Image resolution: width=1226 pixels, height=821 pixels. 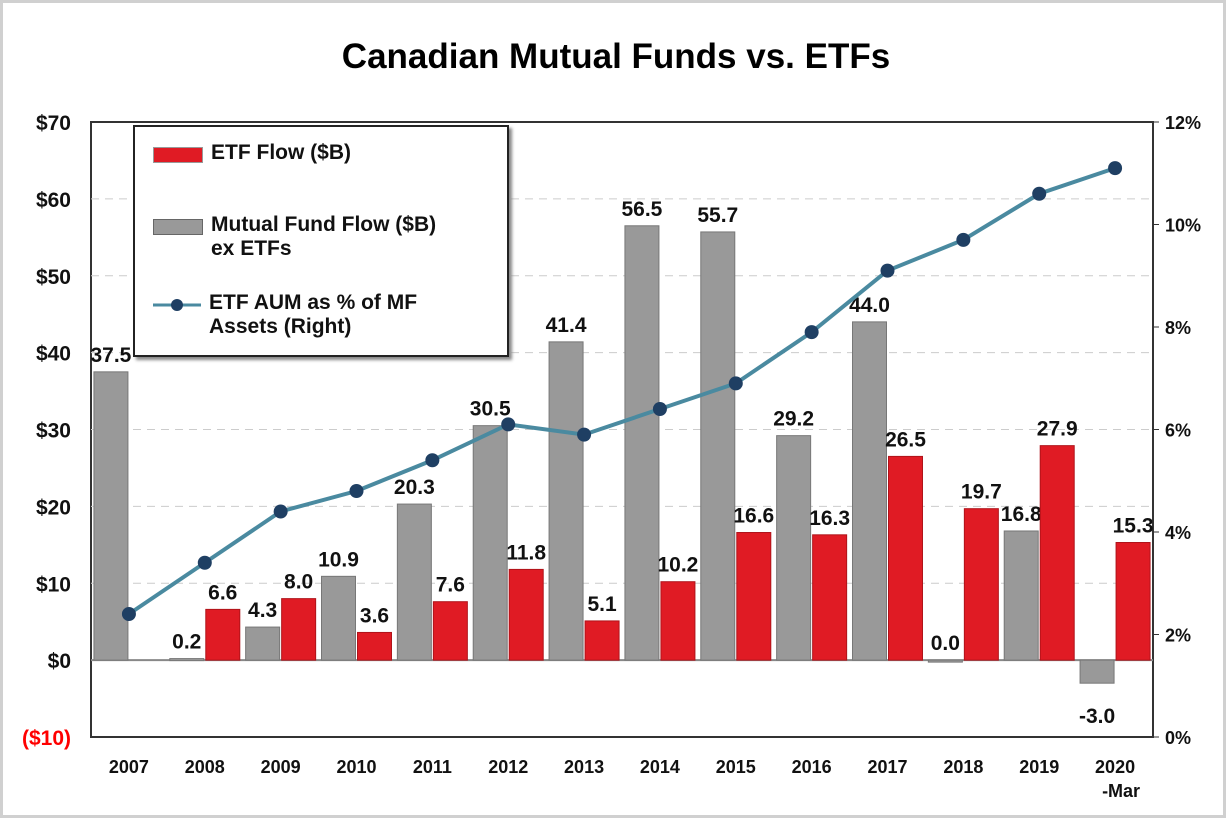 I want to click on etf-flow-bar-data-label: 16.6, so click(x=753, y=516).